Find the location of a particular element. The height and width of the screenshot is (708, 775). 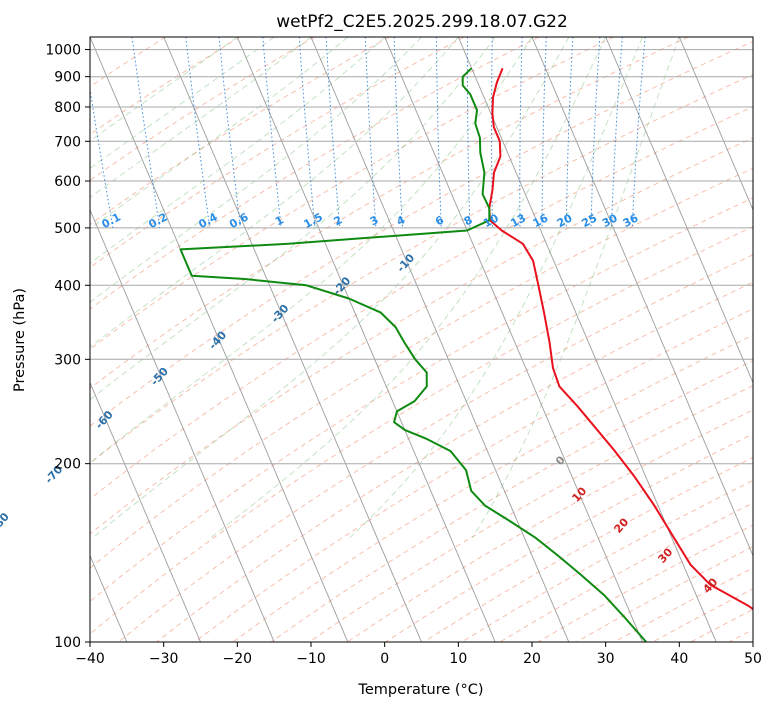

mixing-ratio-label: 25 is located at coordinates (590, 220).